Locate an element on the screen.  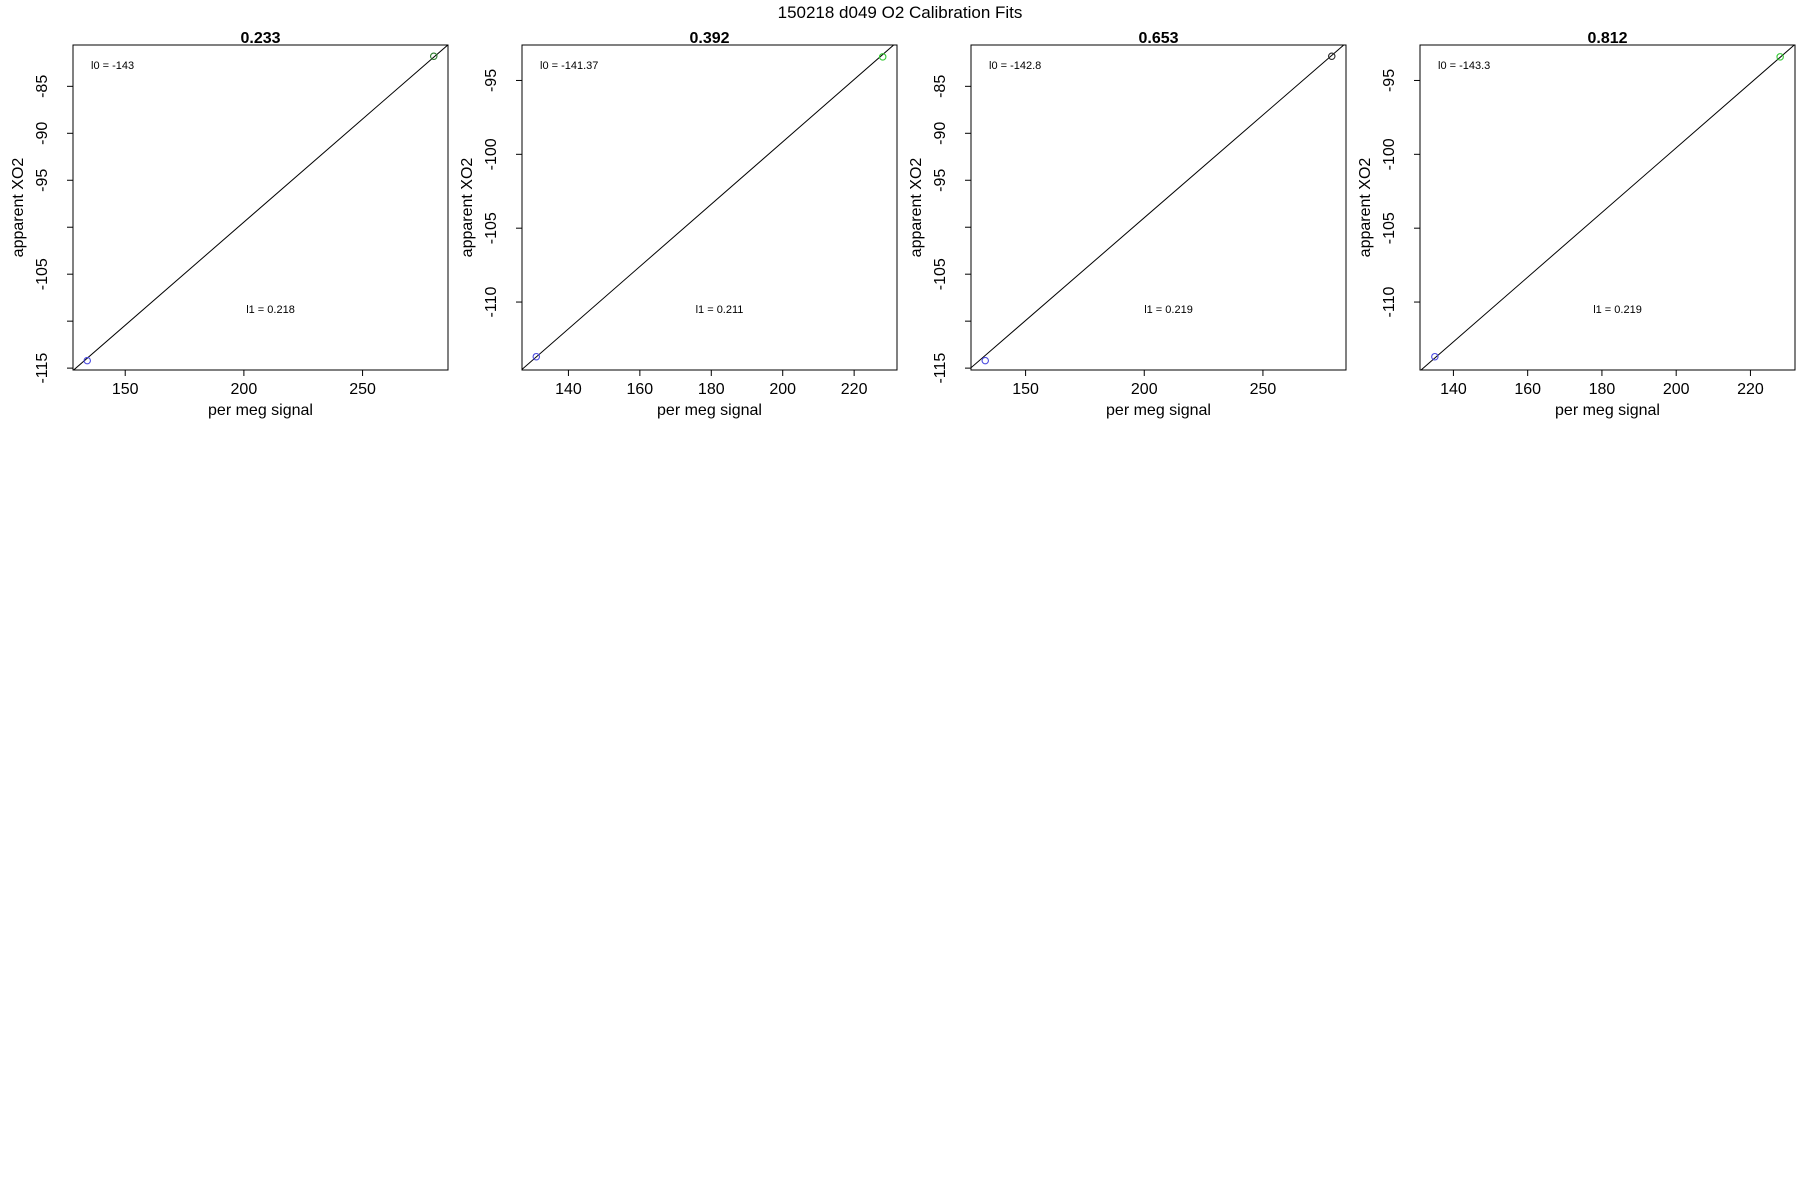
annotation-l0: l0 = -143 is located at coordinates (112, 66).